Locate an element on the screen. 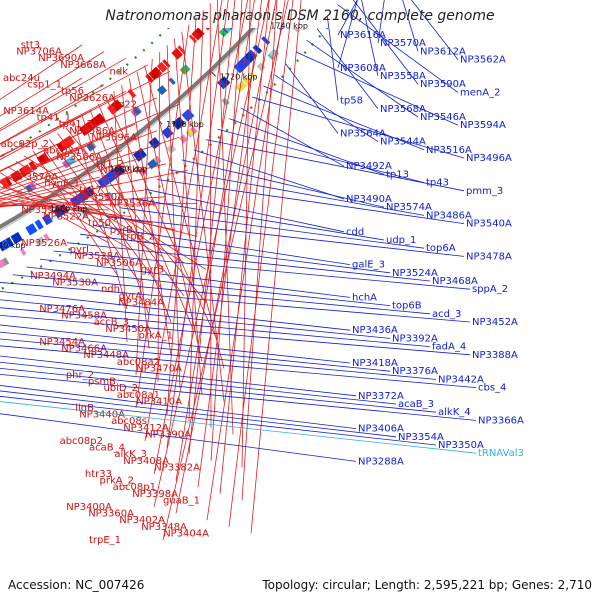  gene-label: NP3590A is located at coordinates (443, 84).